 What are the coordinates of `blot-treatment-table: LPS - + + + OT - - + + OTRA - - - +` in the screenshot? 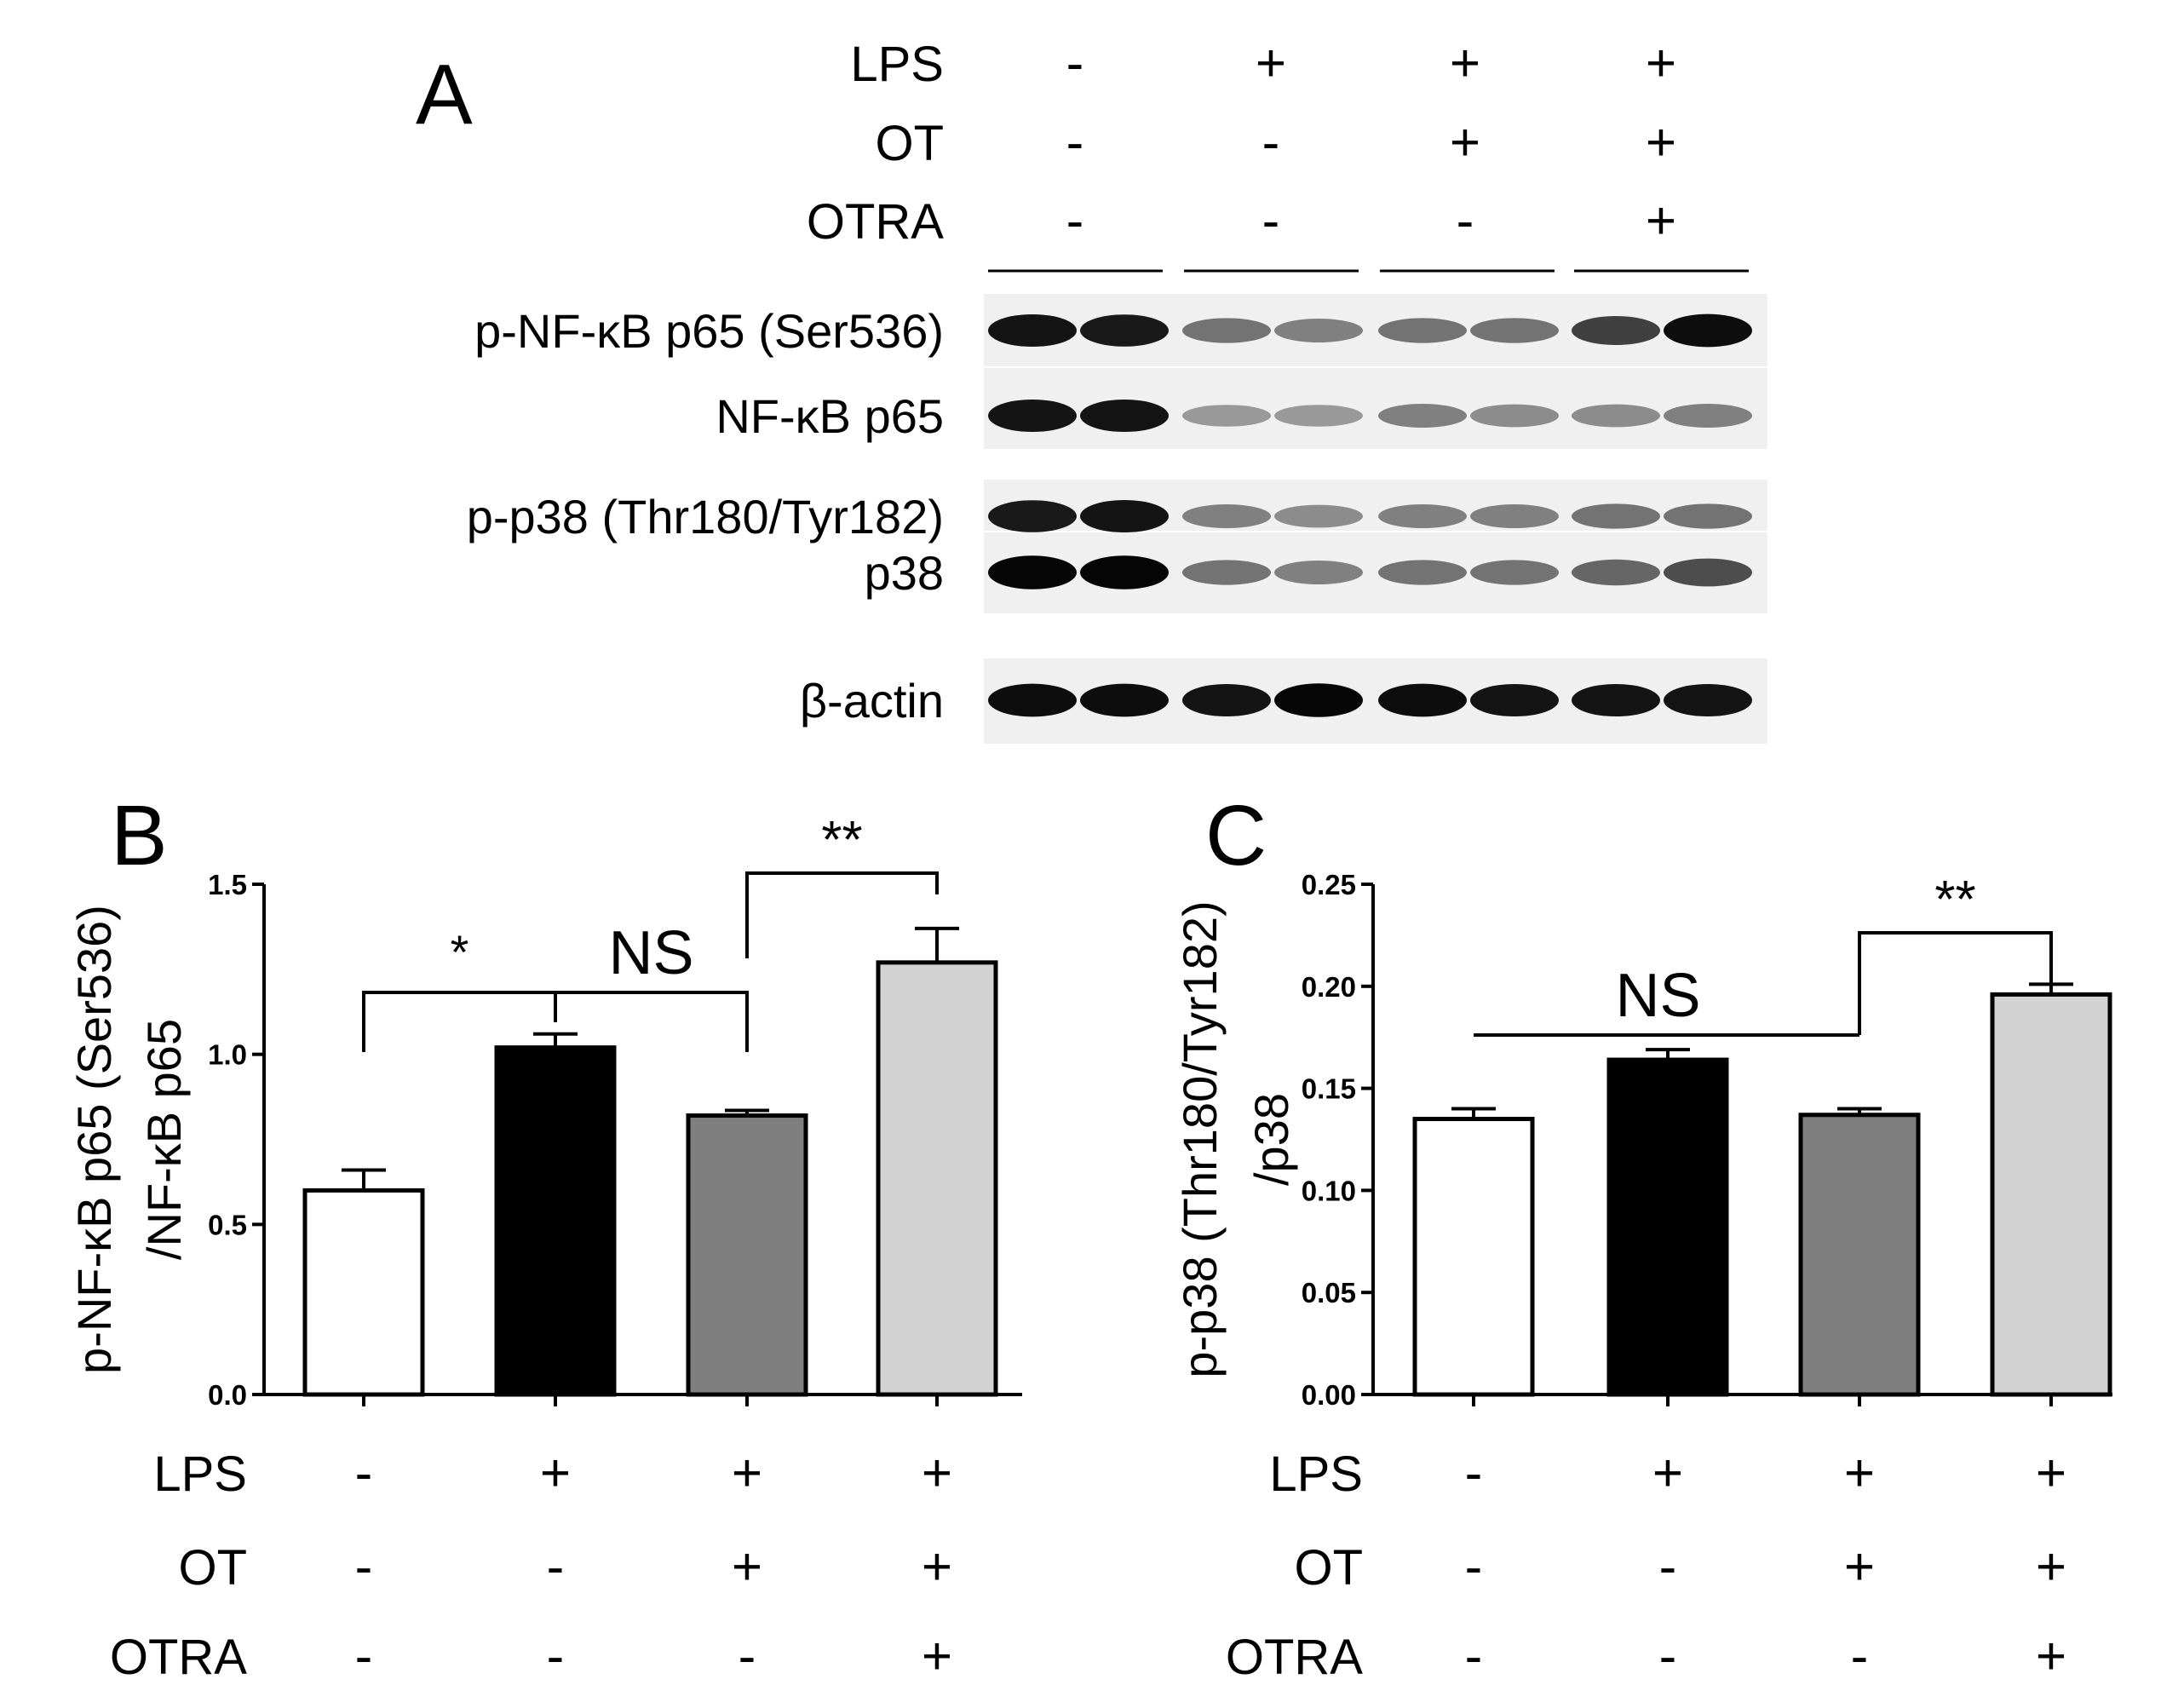 It's located at (1241, 142).